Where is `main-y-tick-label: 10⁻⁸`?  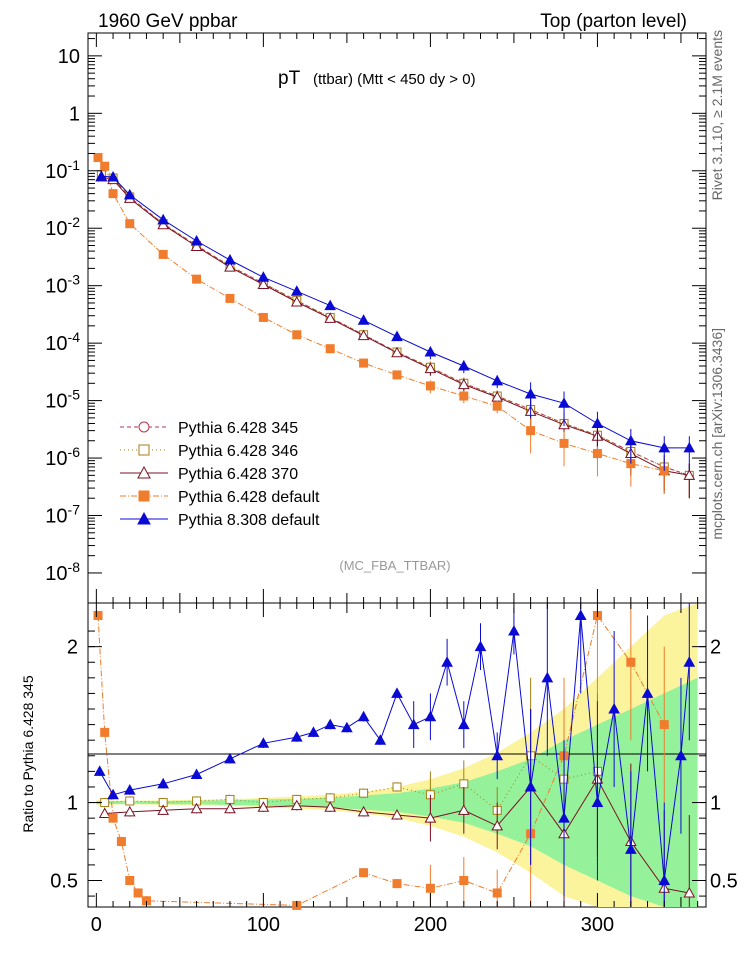
main-y-tick-label: 10⁻⁸ is located at coordinates (62, 572).